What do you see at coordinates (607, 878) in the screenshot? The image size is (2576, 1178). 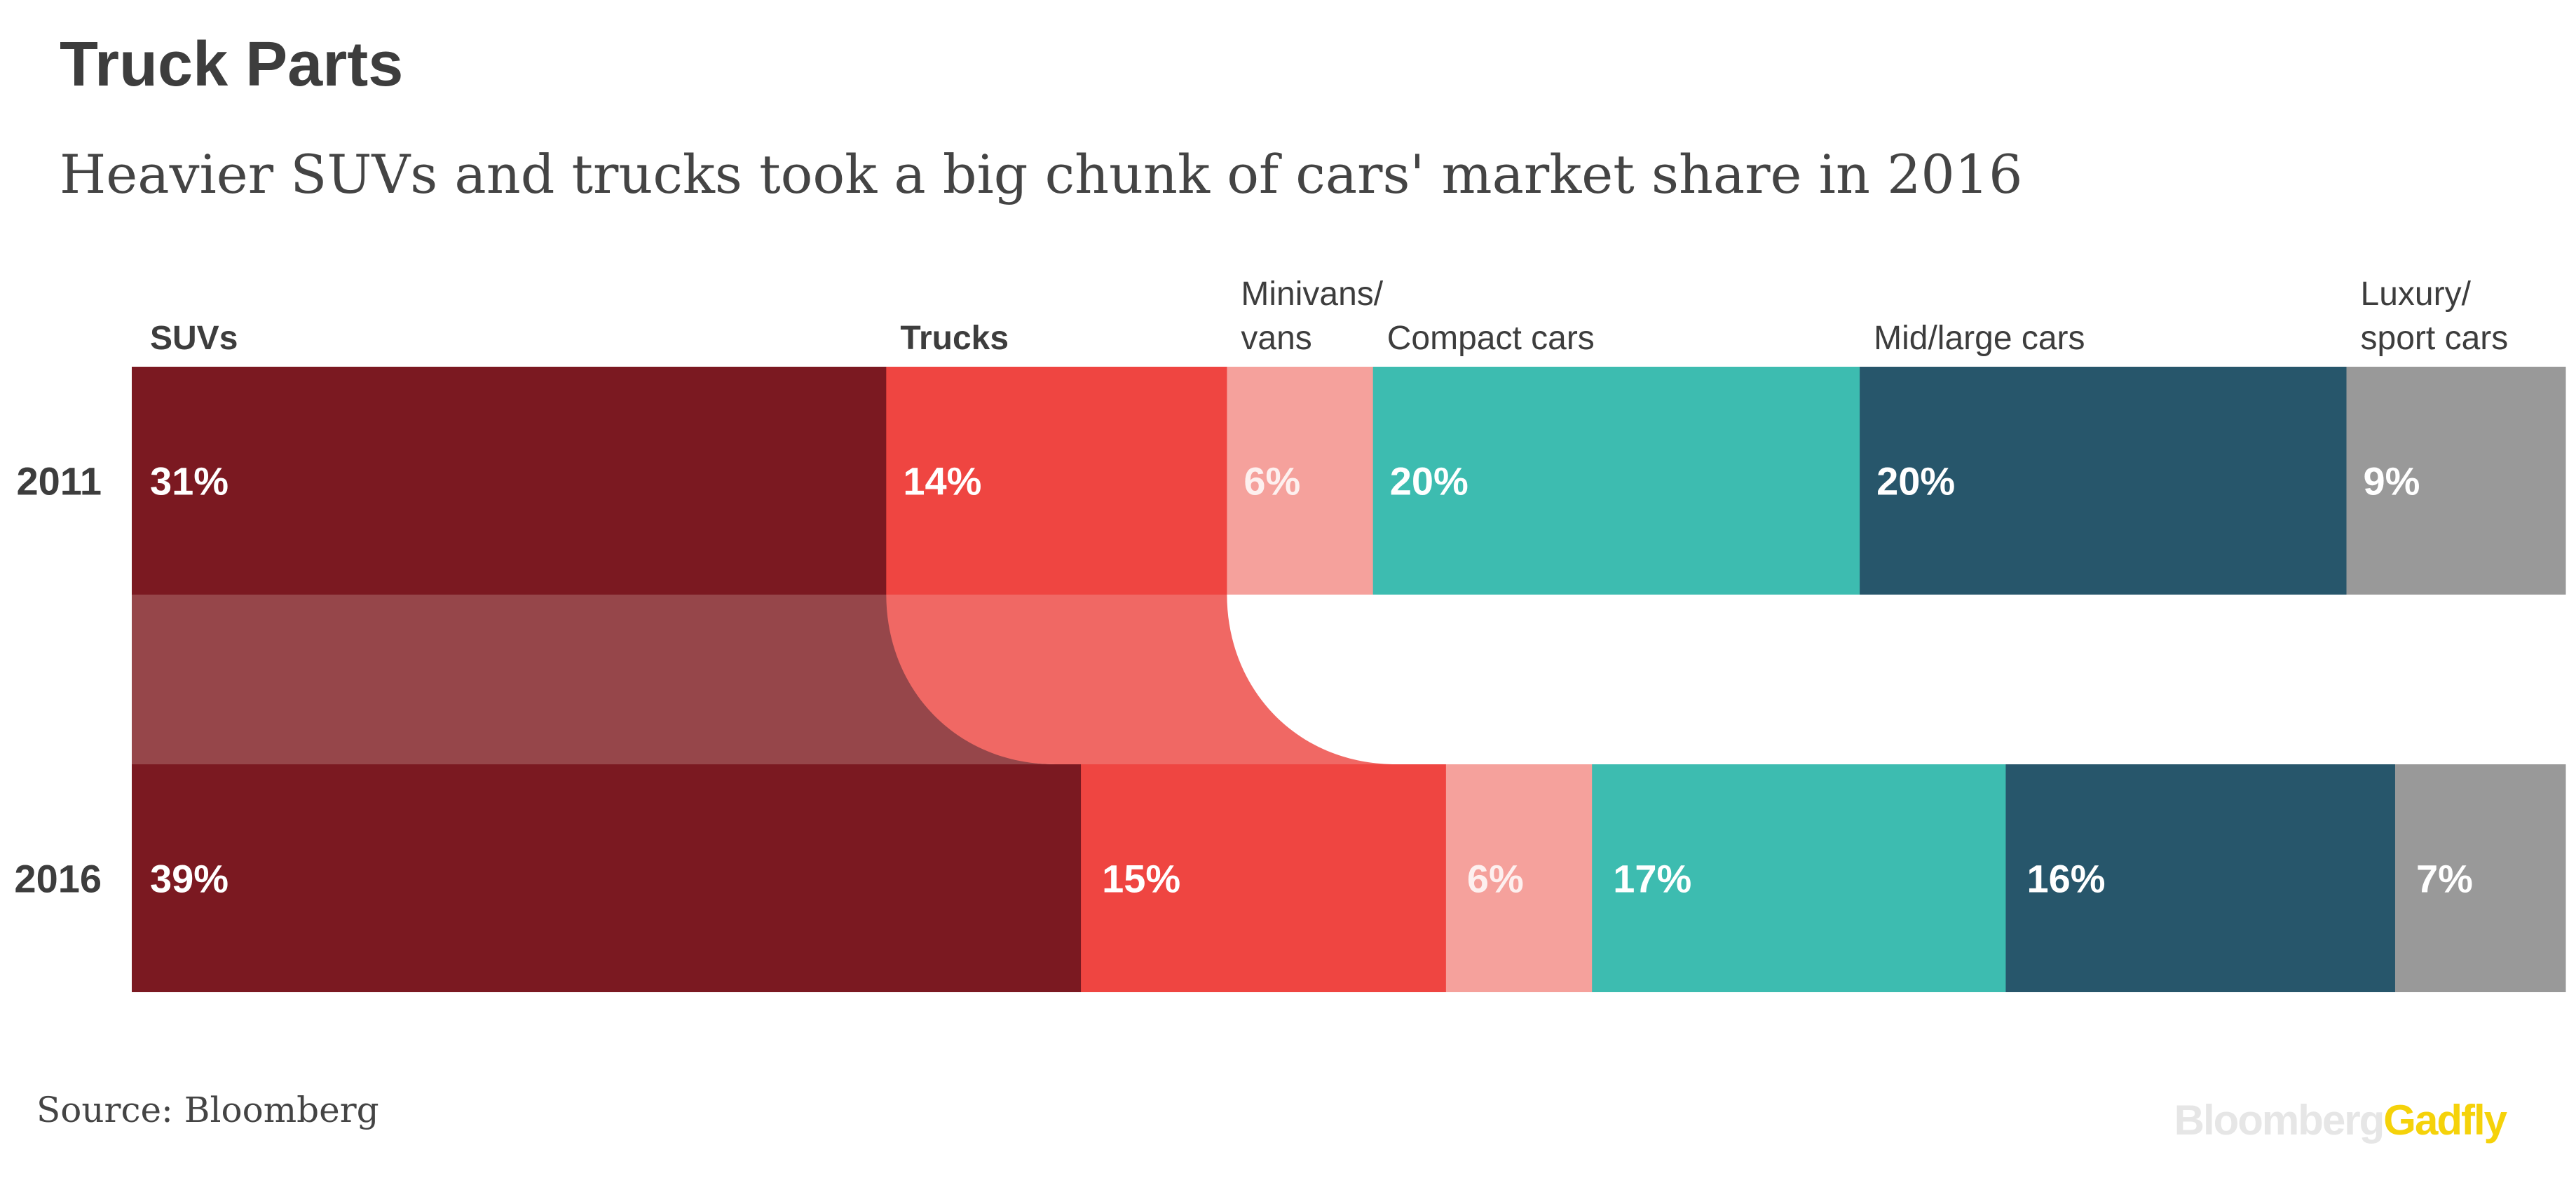 I see `bar-2016-suvs` at bounding box center [607, 878].